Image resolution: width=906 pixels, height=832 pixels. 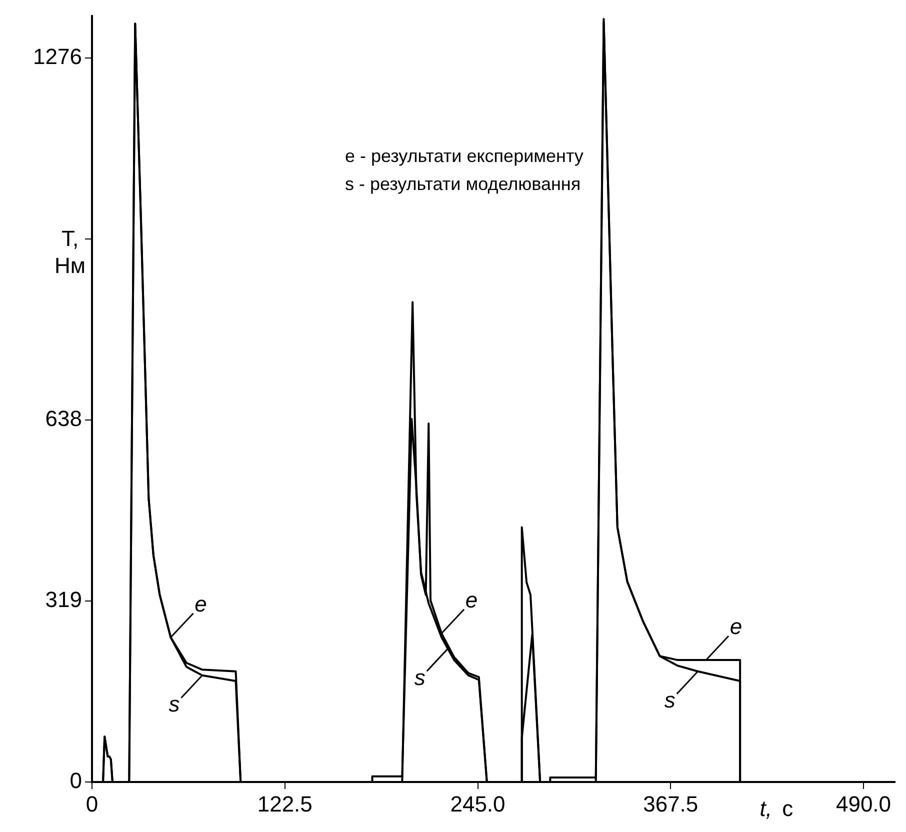 What do you see at coordinates (57, 57) in the screenshot?
I see `y-tick-label: 1276` at bounding box center [57, 57].